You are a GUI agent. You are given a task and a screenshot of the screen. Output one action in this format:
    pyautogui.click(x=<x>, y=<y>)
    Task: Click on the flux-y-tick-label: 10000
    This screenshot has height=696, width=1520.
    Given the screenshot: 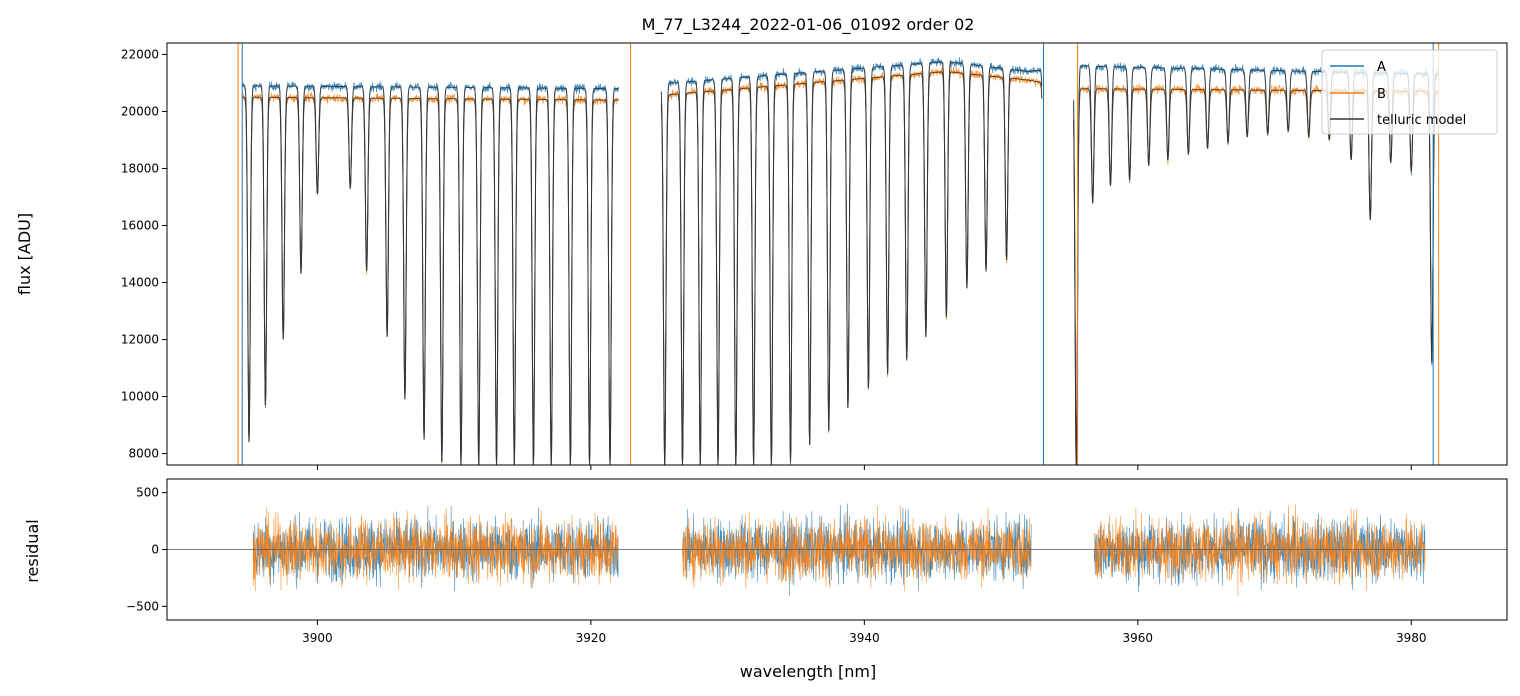 What is the action you would take?
    pyautogui.click(x=140, y=397)
    